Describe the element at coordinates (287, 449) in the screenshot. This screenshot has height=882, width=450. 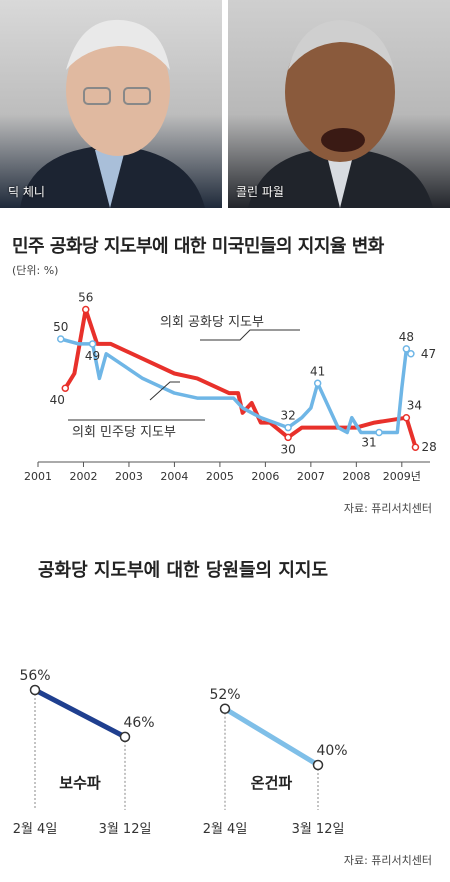
I see `data-label: 30` at that location.